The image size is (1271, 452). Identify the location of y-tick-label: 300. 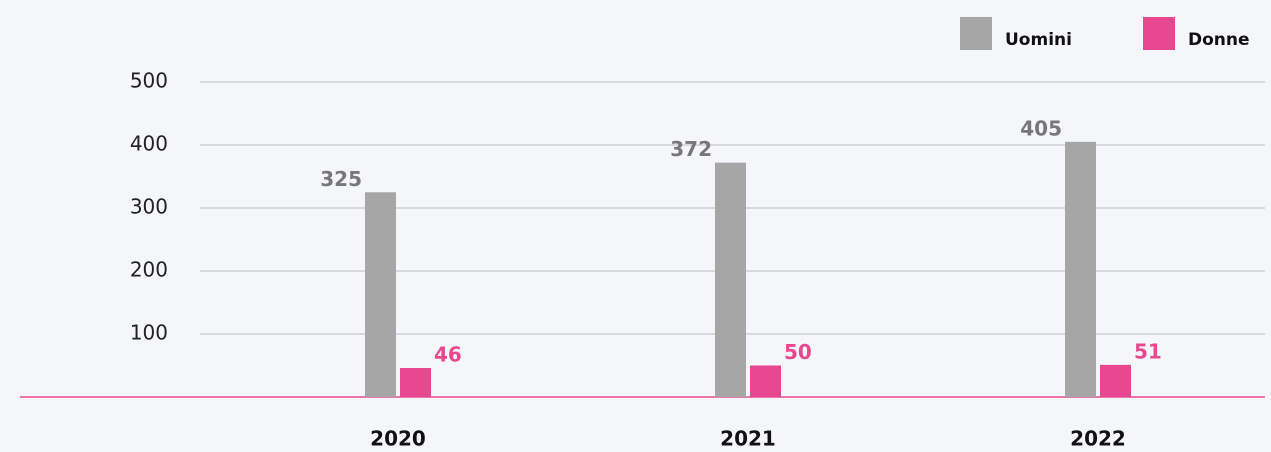
(149, 207).